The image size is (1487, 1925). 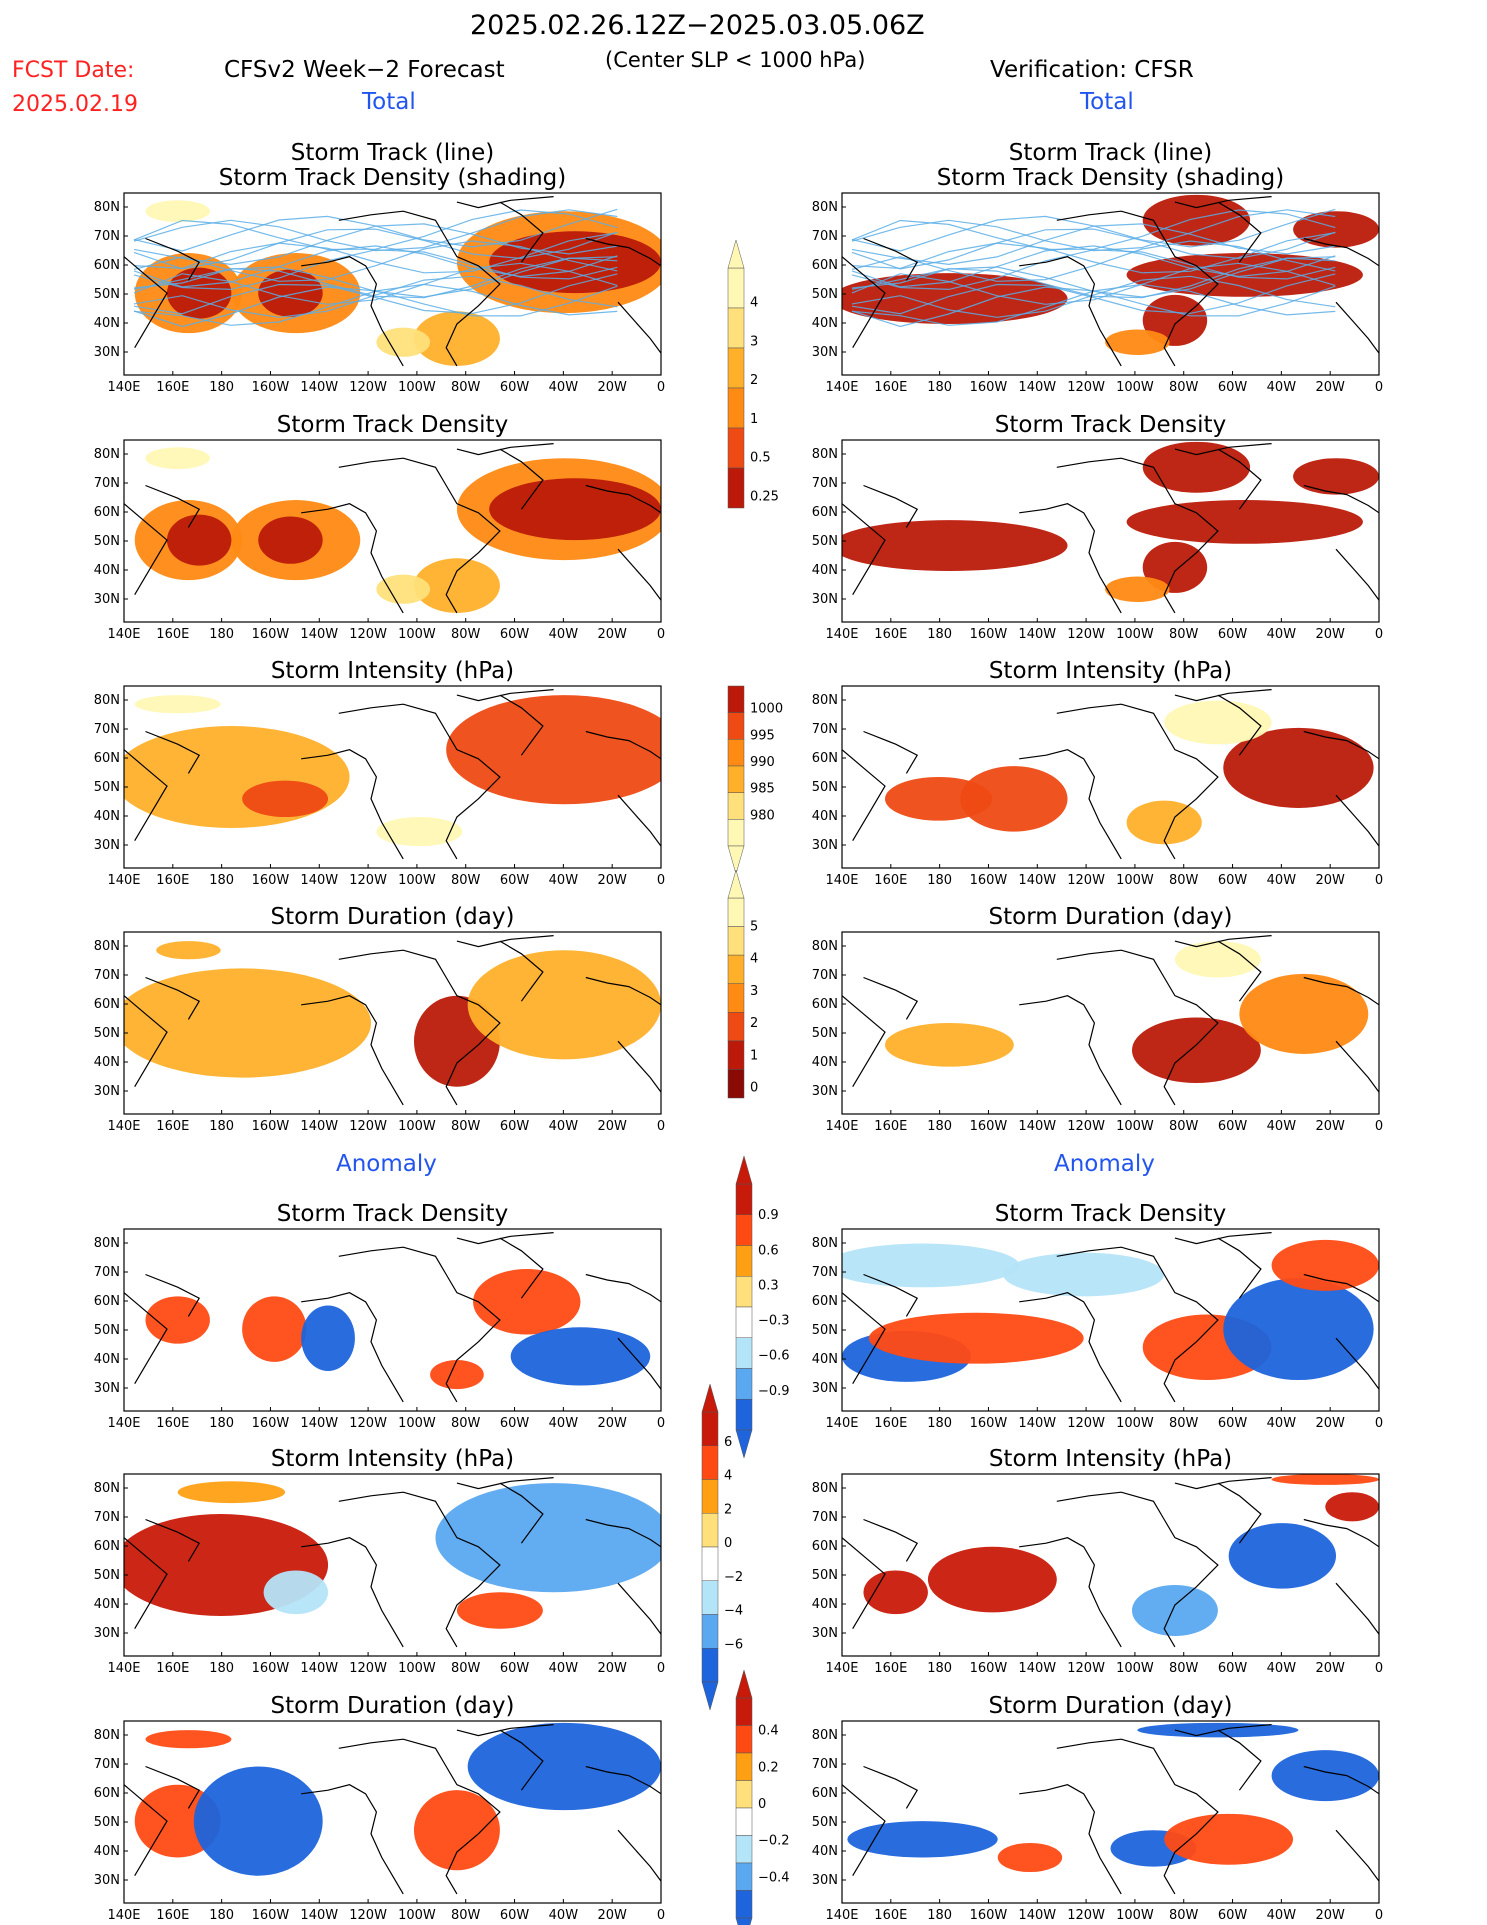 What do you see at coordinates (754, 926) in the screenshot?
I see `colorbar-tick-label: 5` at bounding box center [754, 926].